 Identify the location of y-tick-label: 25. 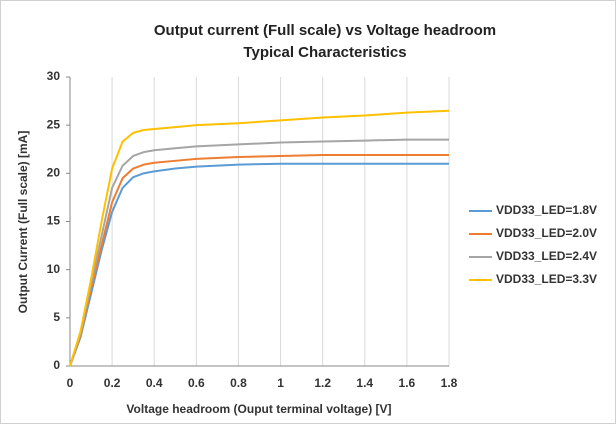
(54, 124).